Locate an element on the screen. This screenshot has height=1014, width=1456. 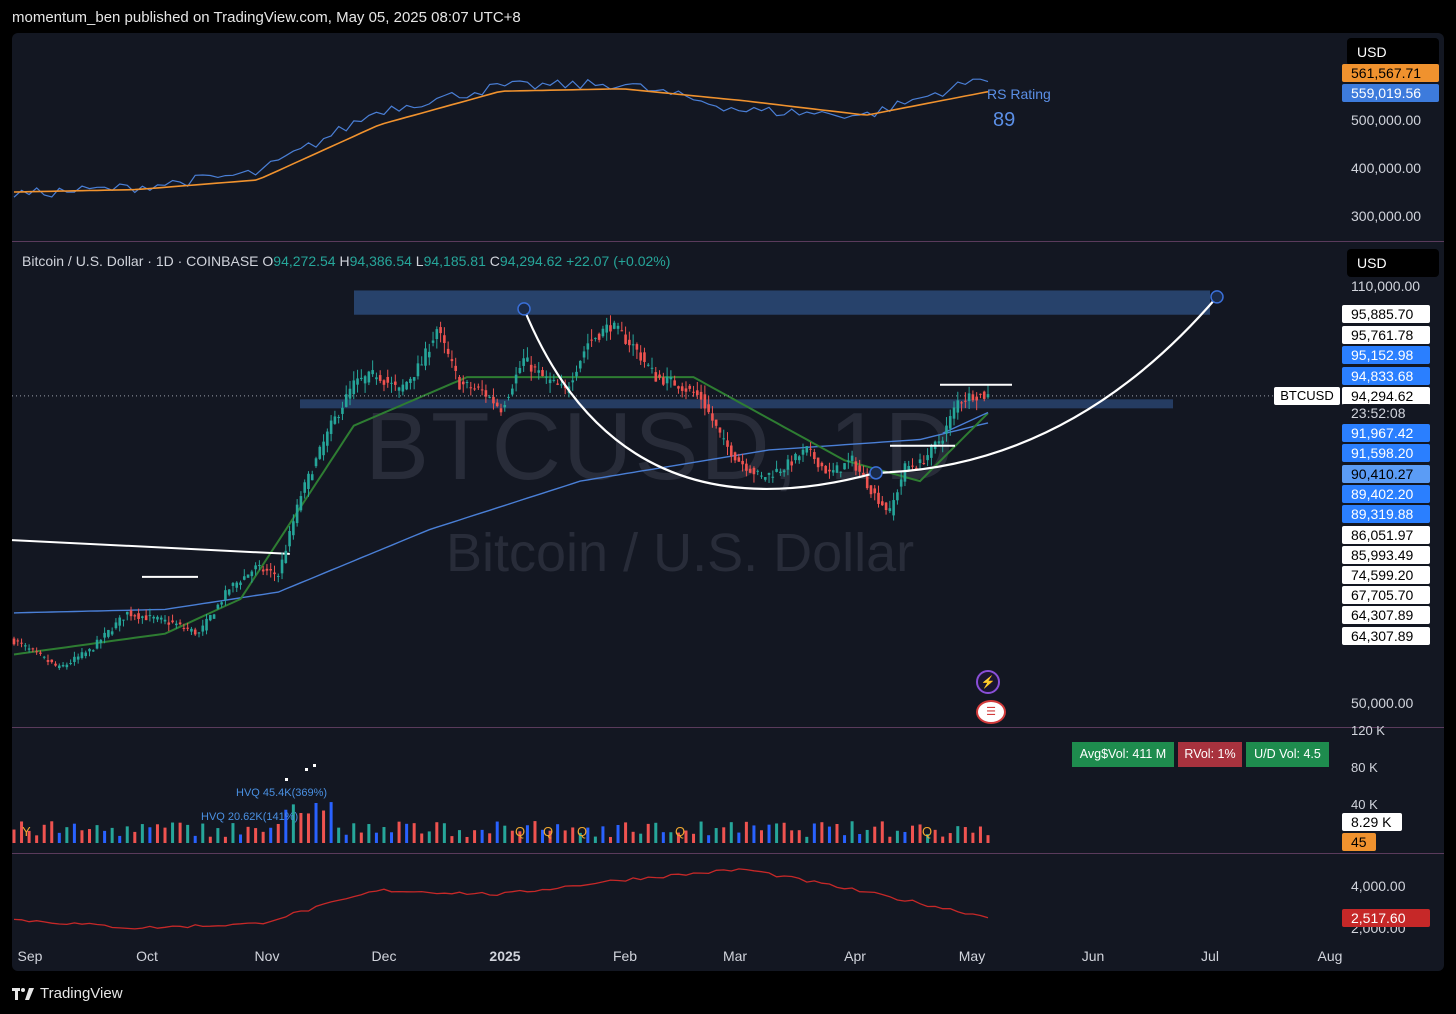
time-axis-label: Sep is located at coordinates (30, 956).